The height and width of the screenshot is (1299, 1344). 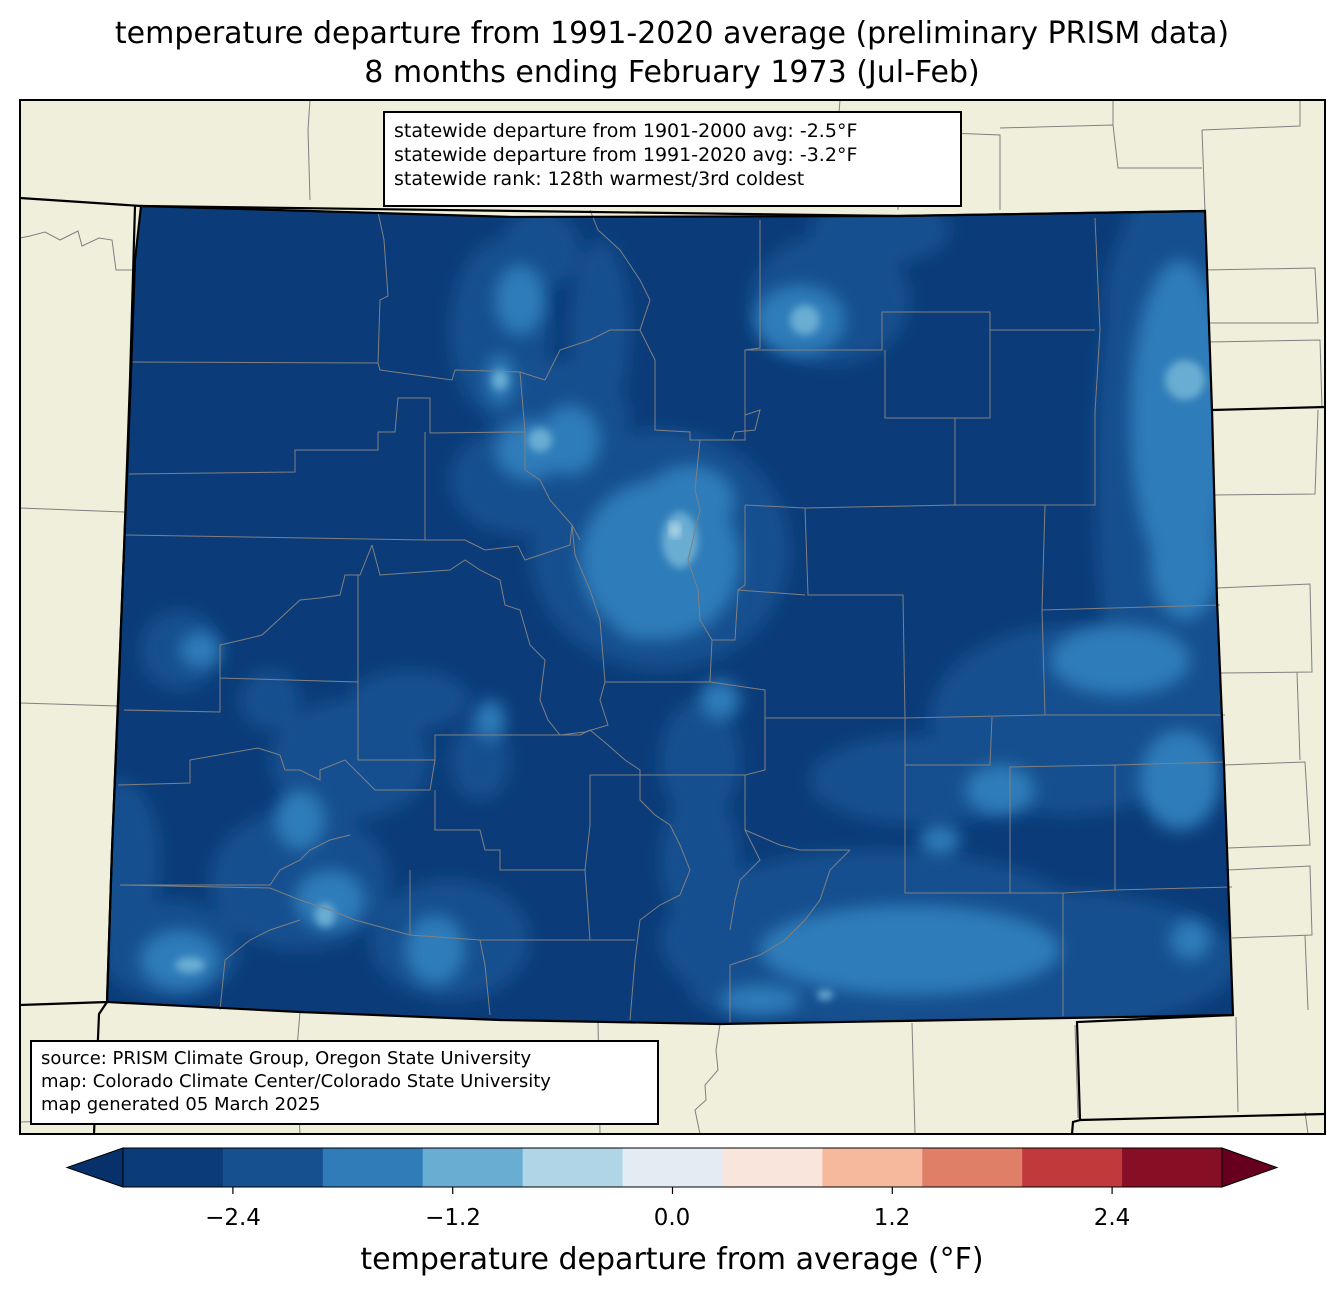 I want to click on colorbar, so click(x=672, y=1170).